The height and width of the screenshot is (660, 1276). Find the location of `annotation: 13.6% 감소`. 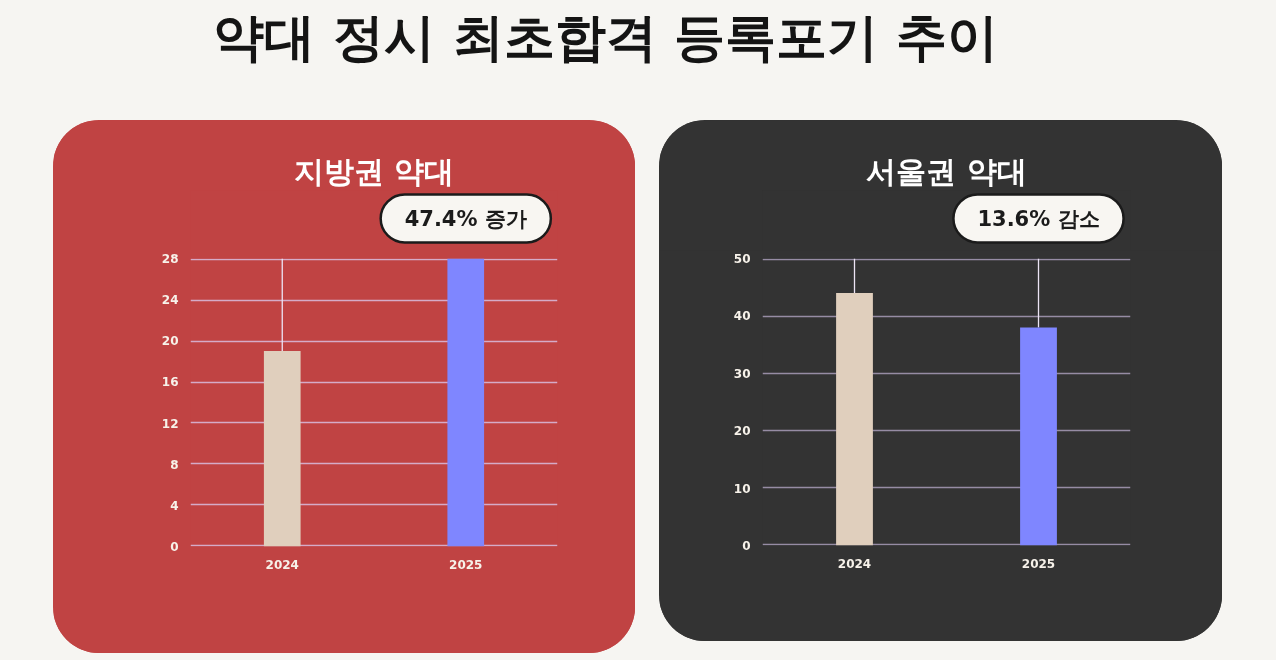

annotation: 13.6% 감소 is located at coordinates (1038, 218).